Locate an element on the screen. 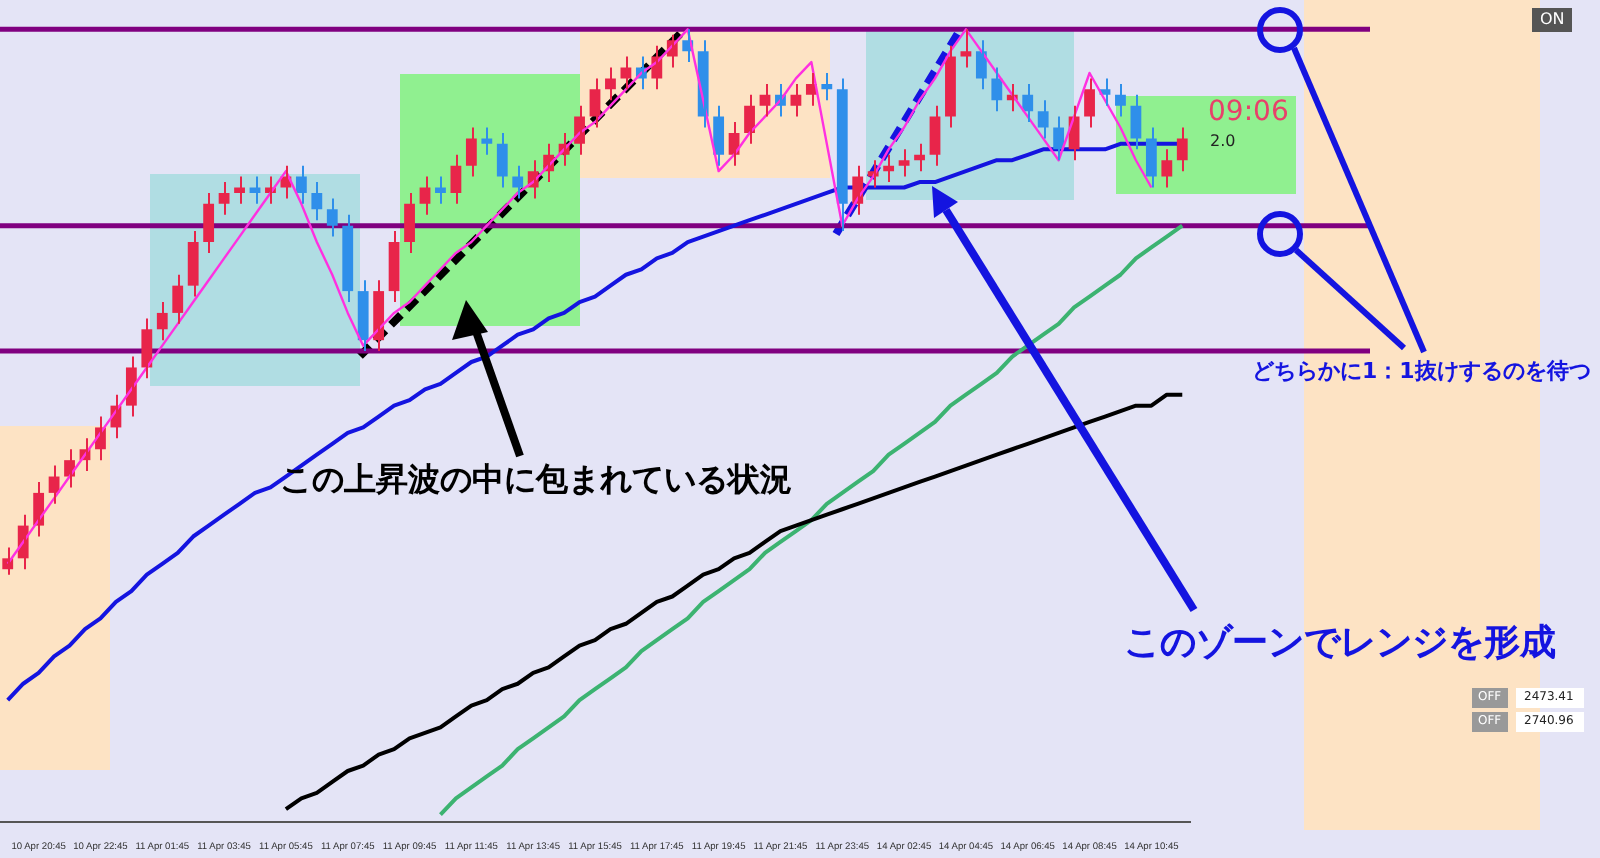 The width and height of the screenshot is (1600, 858). text: このゾーンでレンジを形成 is located at coordinates (1340, 643).